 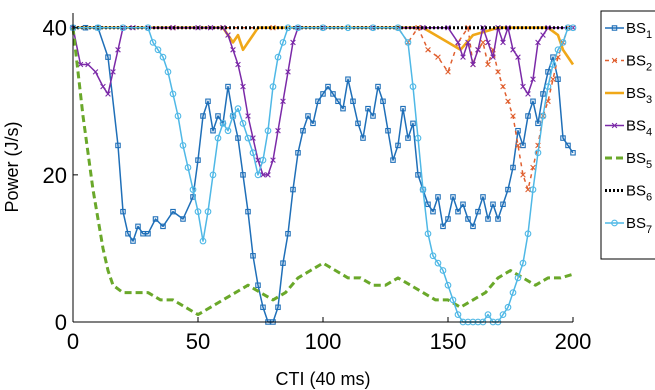 I want to click on legend-marker, so click(x=614, y=28).